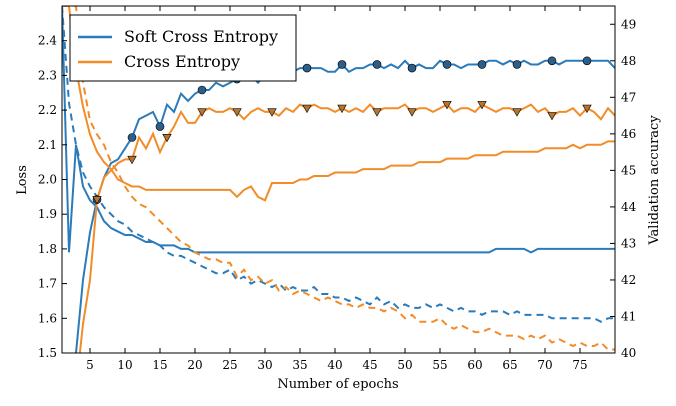 The height and width of the screenshot is (406, 676). I want to click on x-tick-label: 60, so click(474, 365).